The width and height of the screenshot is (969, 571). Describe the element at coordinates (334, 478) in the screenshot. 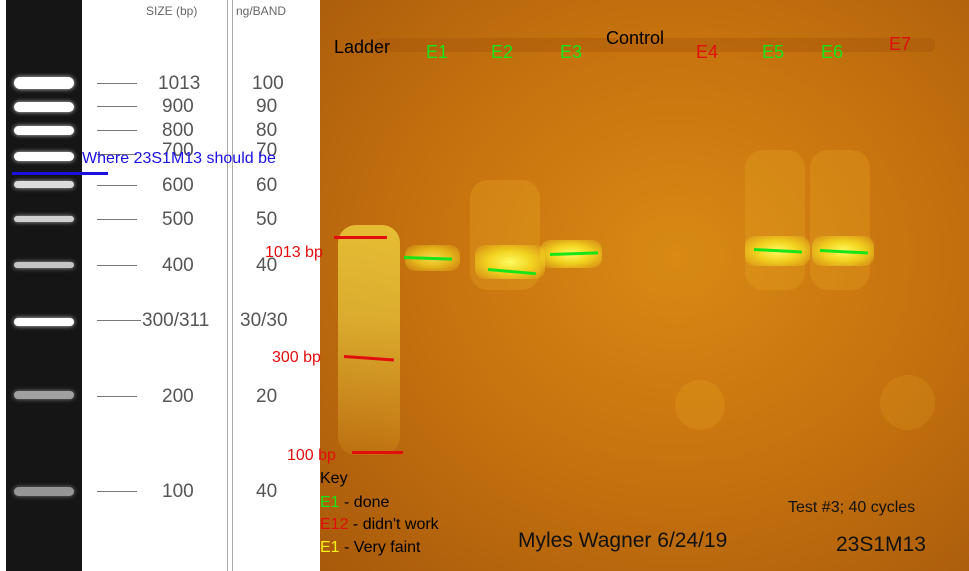

I see `key-title: Key` at that location.